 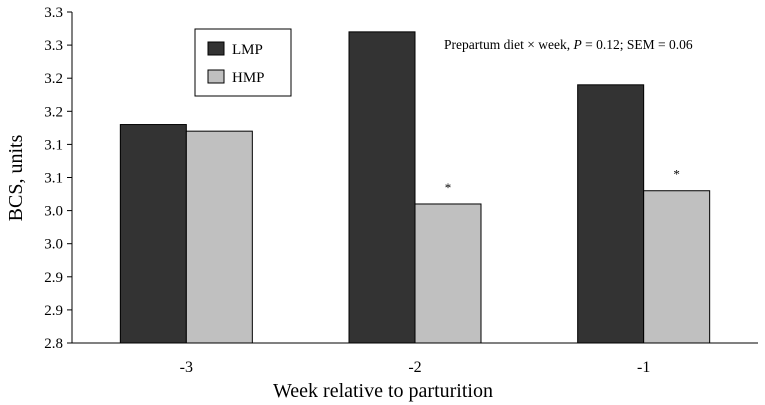 I want to click on legend-label-lmp: LMP, so click(x=247, y=50).